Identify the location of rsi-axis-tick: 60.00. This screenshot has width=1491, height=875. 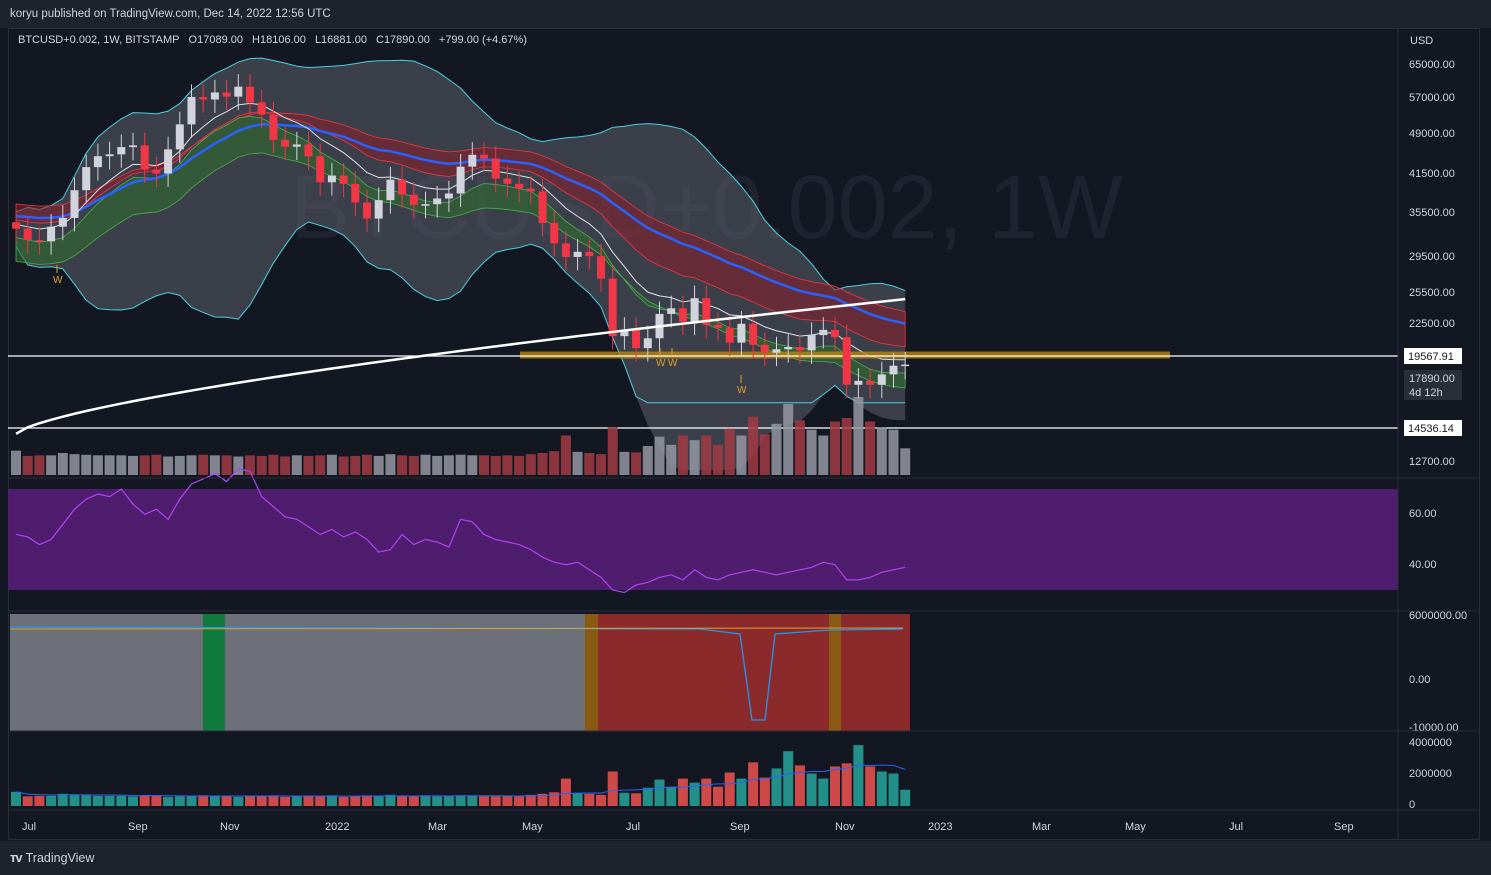
(1423, 514).